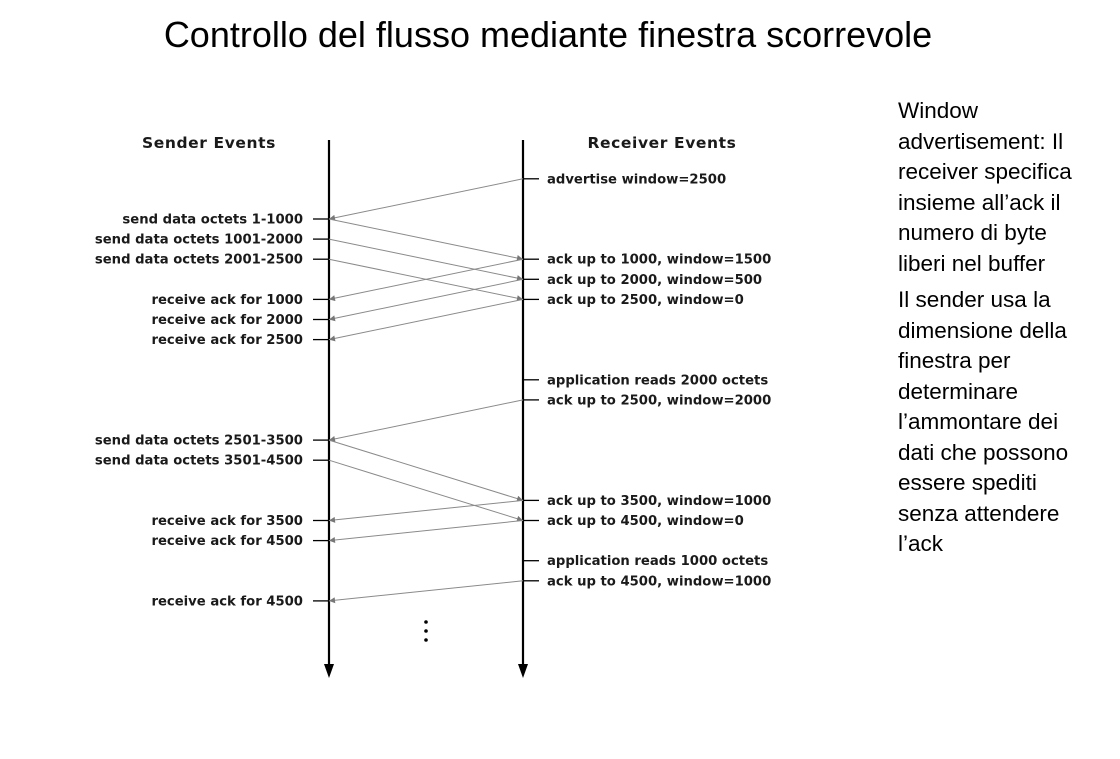 This screenshot has height=759, width=1120. Describe the element at coordinates (199, 441) in the screenshot. I see `sender-event-label: send data octets 2501-3500` at that location.